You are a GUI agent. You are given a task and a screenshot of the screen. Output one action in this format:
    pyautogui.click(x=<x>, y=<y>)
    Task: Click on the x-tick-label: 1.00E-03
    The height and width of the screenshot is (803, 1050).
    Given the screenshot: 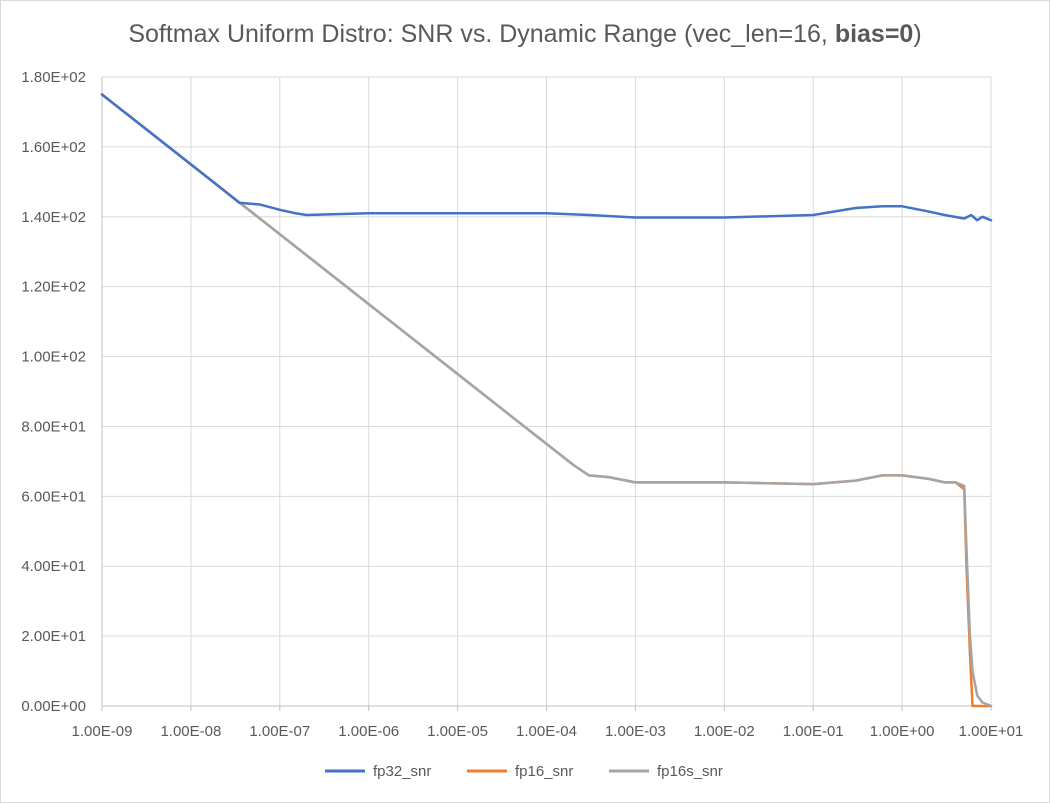 What is the action you would take?
    pyautogui.click(x=635, y=731)
    